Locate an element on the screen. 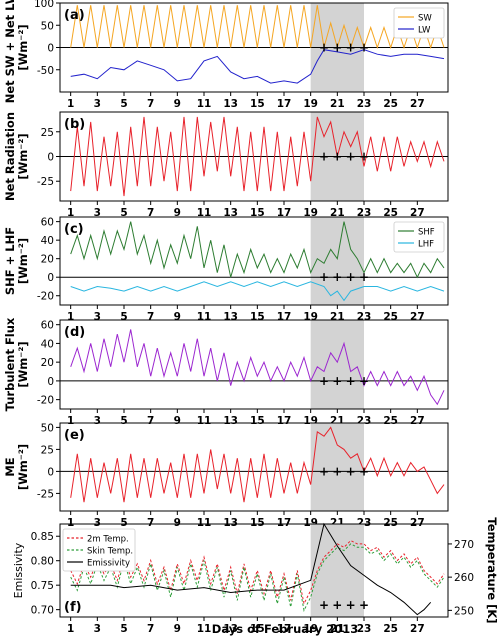 The image size is (500, 639). shaded-period is located at coordinates (337, 570).